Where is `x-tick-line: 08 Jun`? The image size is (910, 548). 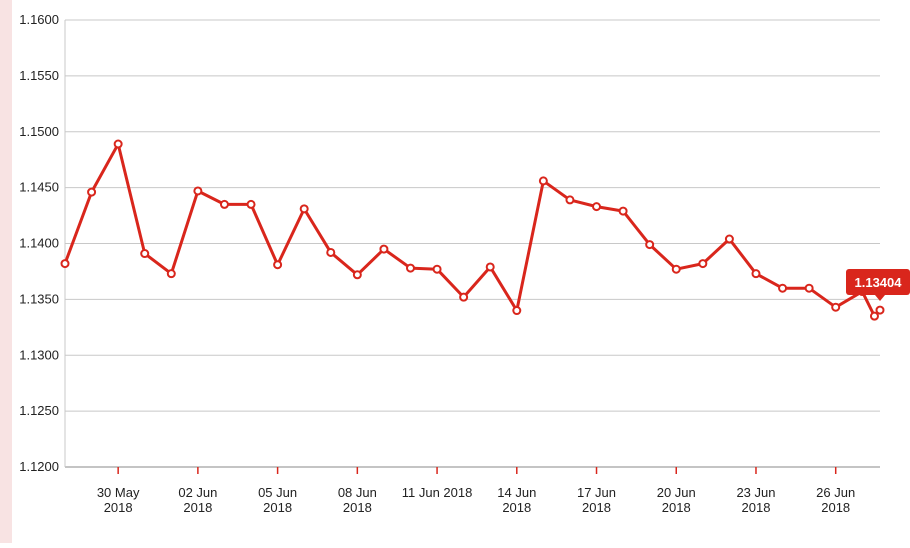
x-tick-line: 08 Jun is located at coordinates (357, 492).